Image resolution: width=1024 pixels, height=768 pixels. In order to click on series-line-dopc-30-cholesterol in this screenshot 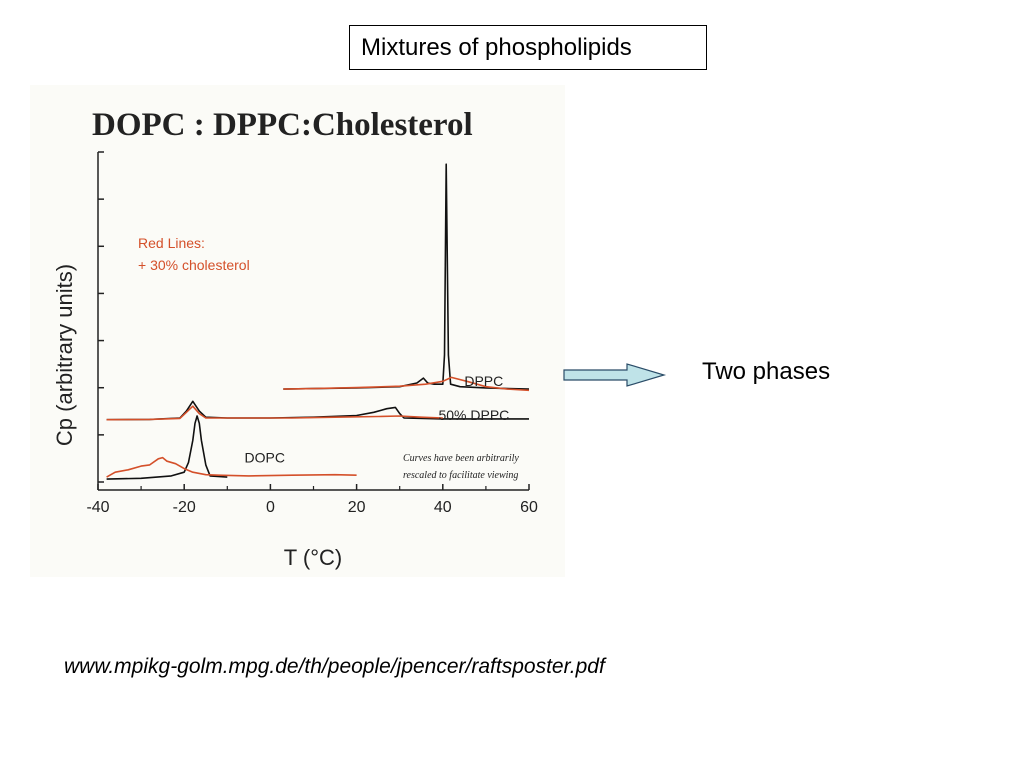, I will do `click(231, 467)`.